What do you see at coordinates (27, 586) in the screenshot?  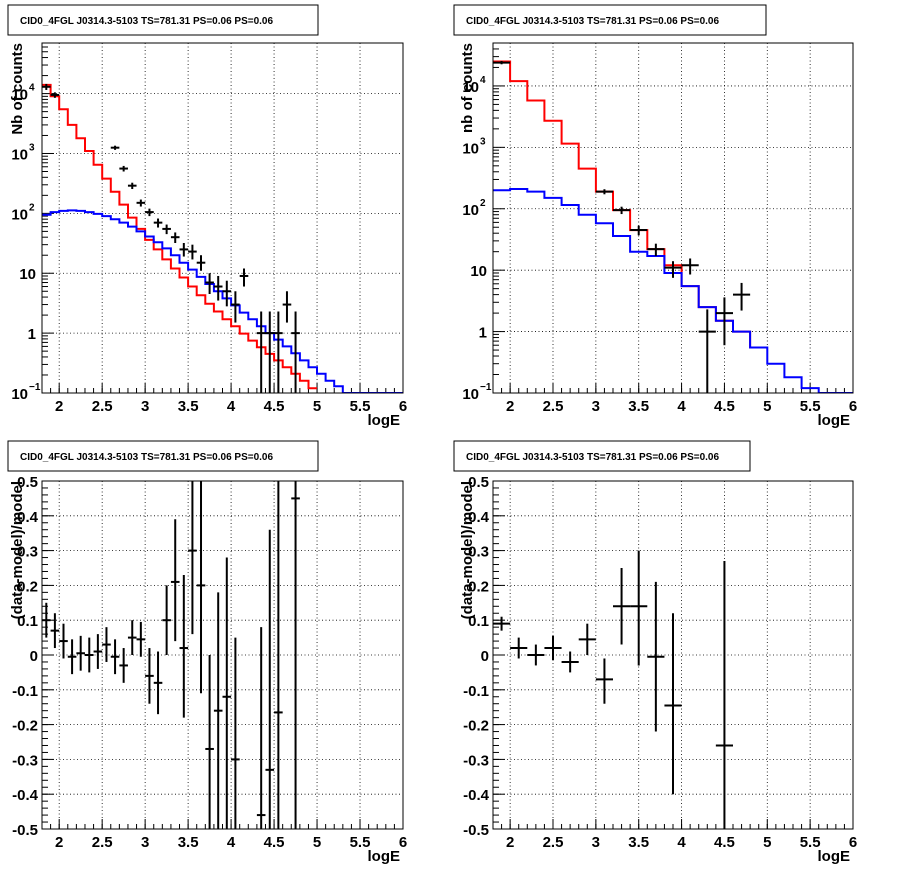 I see `y-tick-label: 0.2` at bounding box center [27, 586].